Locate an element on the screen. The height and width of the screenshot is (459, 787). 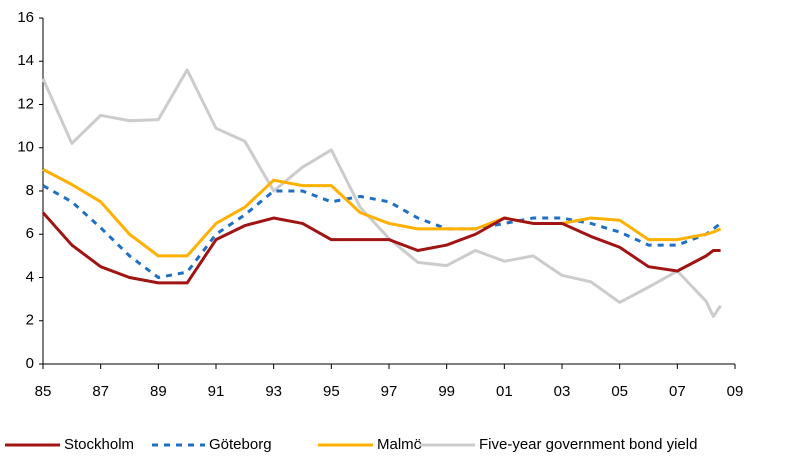
x-tick-label: 05 is located at coordinates (619, 391).